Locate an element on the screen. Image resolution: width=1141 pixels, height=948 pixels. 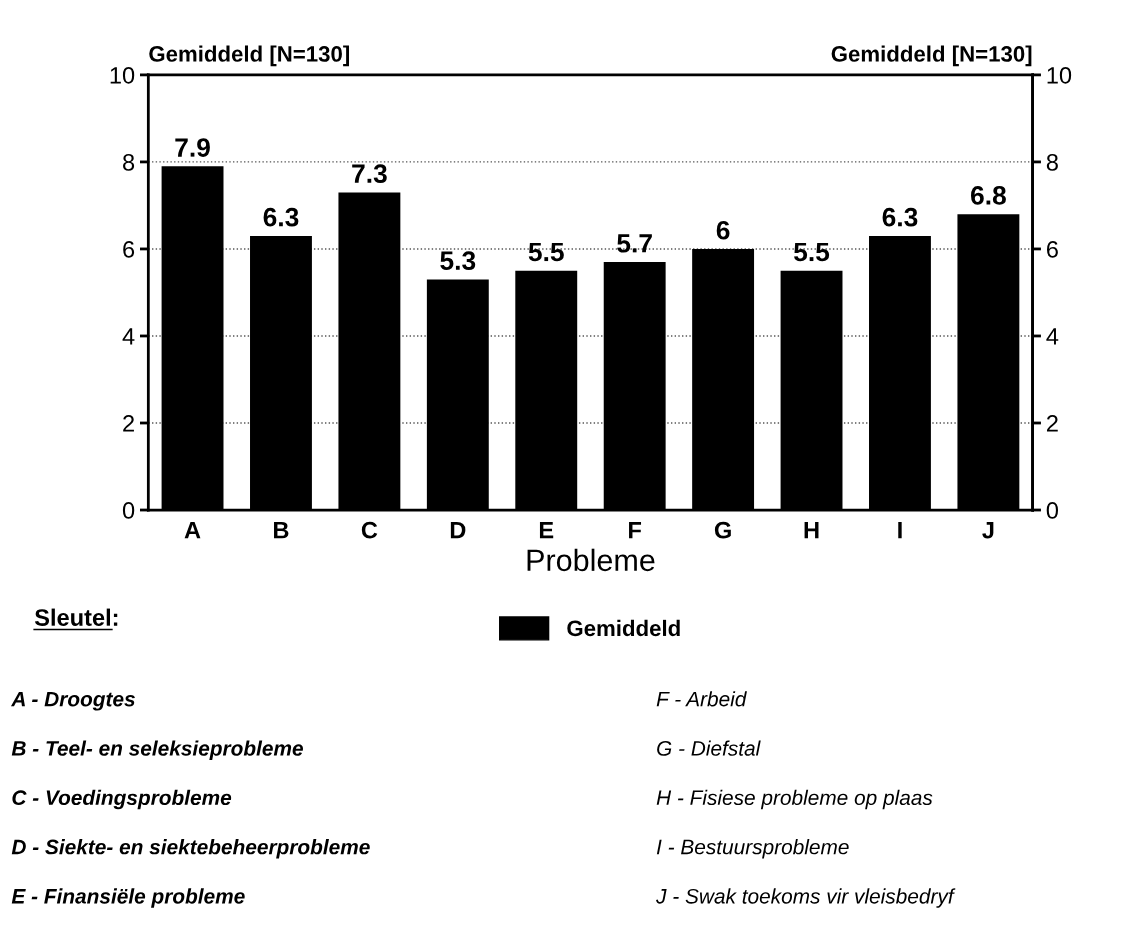
y2-tick-label: 10 is located at coordinates (1059, 75).